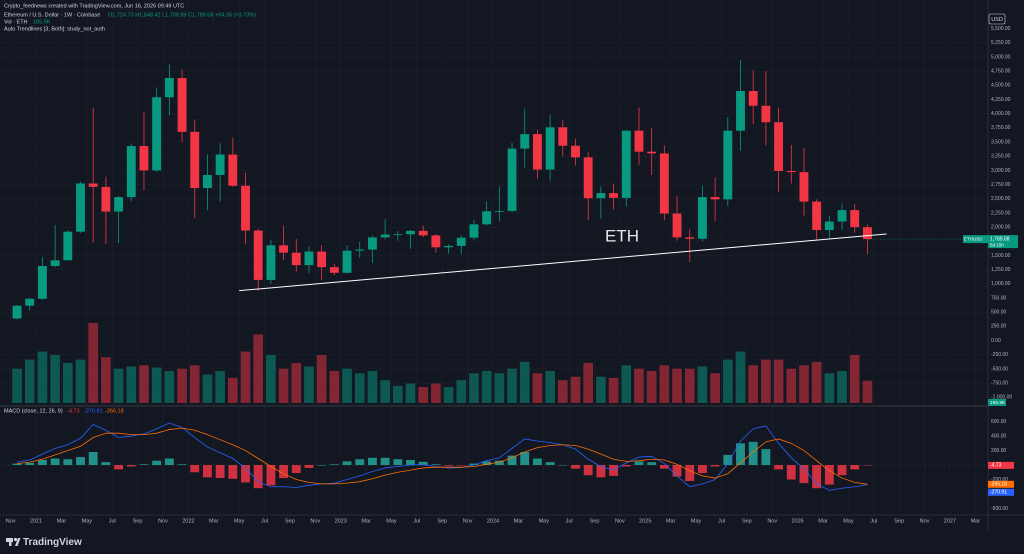  Describe the element at coordinates (52, 542) in the screenshot. I see `branding: TradingView` at that location.